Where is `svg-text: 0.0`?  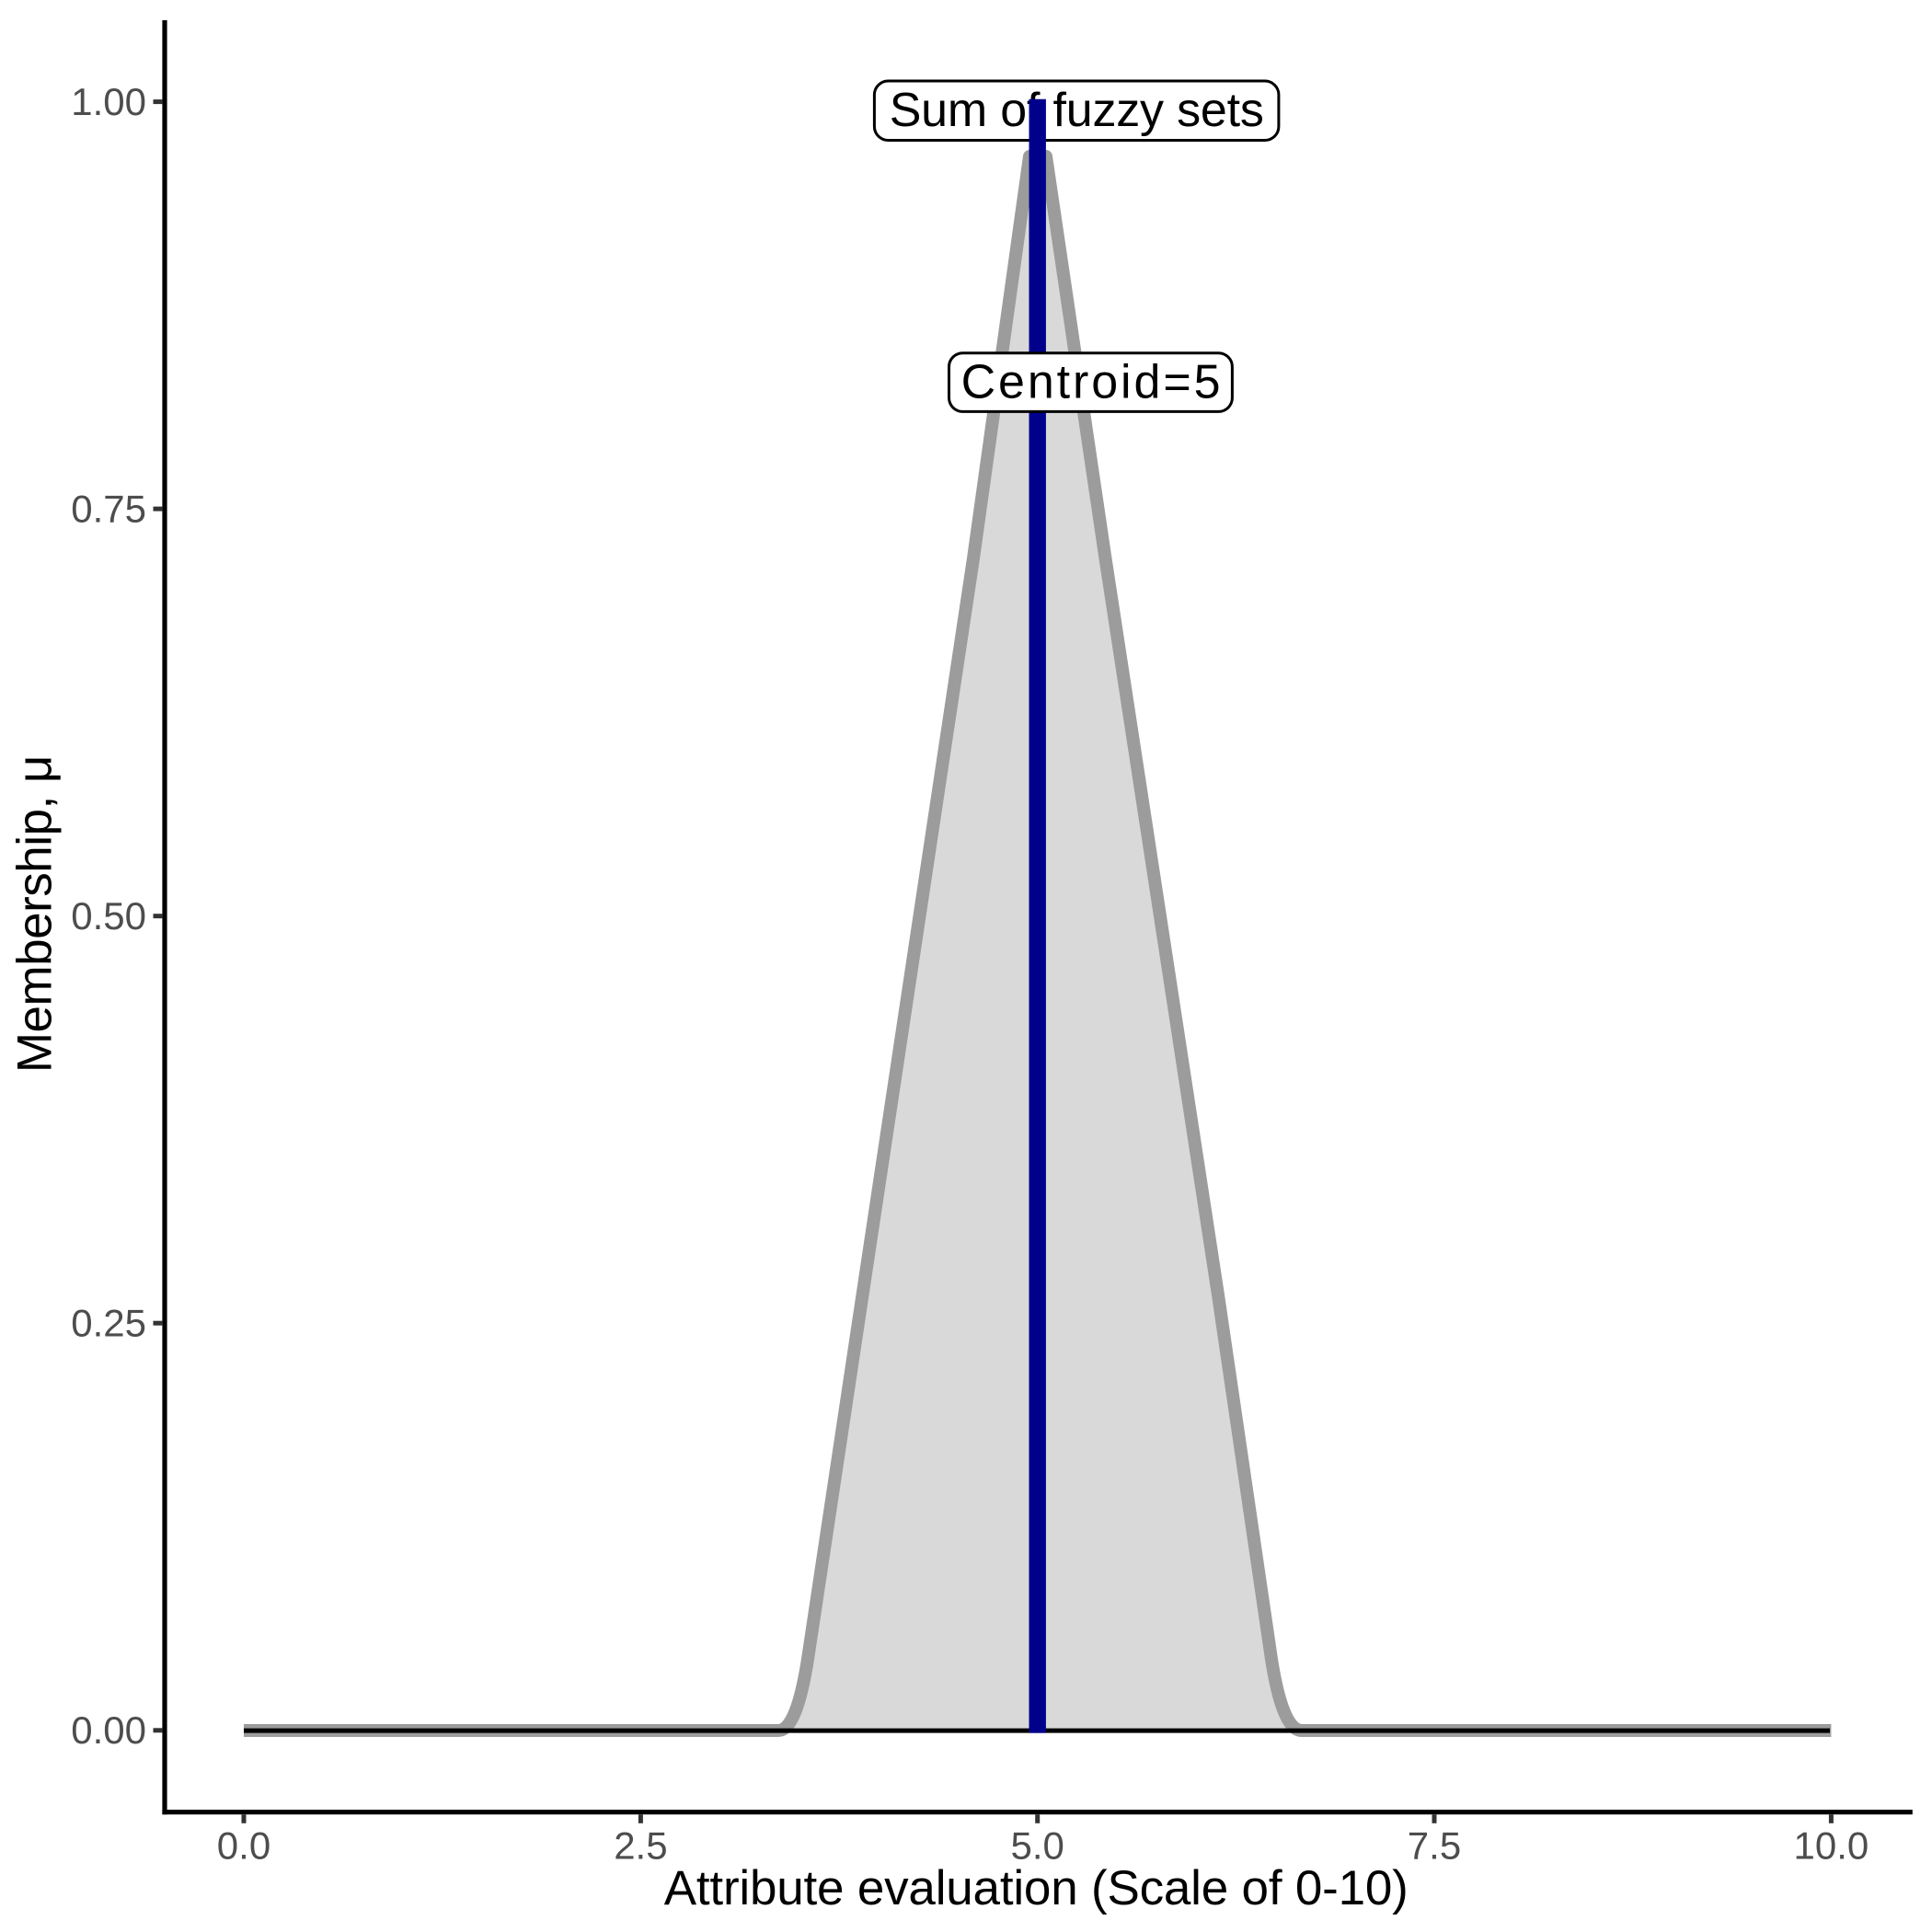
svg-text: 0.0 is located at coordinates (243, 1845).